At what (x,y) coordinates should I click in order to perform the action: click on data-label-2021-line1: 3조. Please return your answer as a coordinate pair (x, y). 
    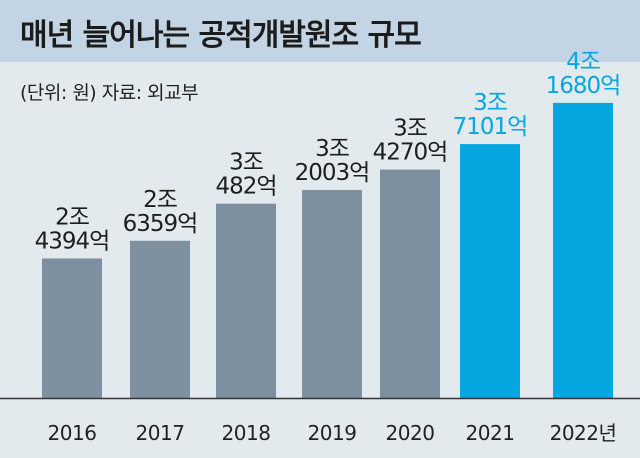
    Looking at the image, I should click on (490, 103).